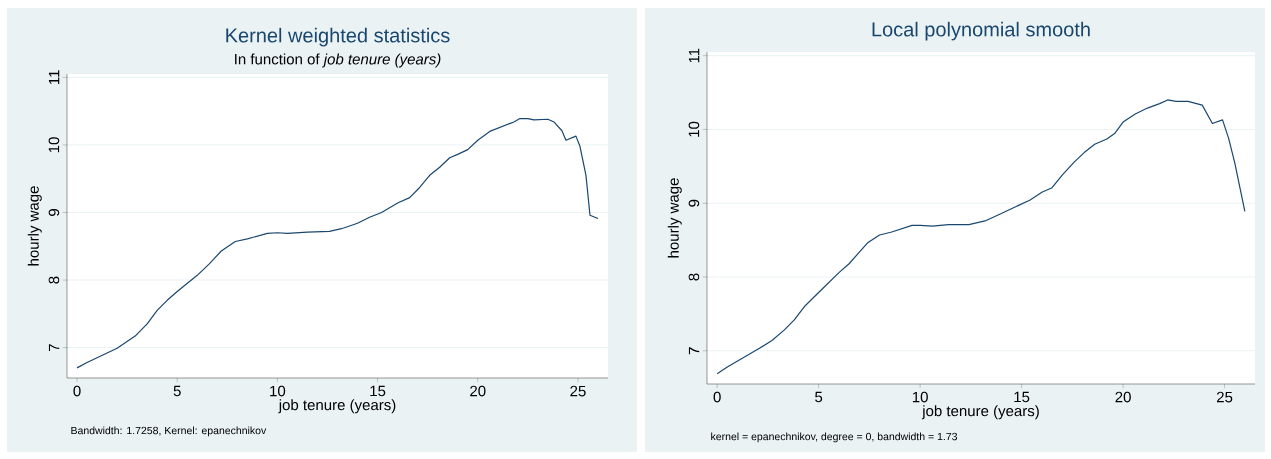 The width and height of the screenshot is (1271, 459). I want to click on text: kernel = epanechnikov, degree = 0, bandwidth = 1.73, so click(834, 437).